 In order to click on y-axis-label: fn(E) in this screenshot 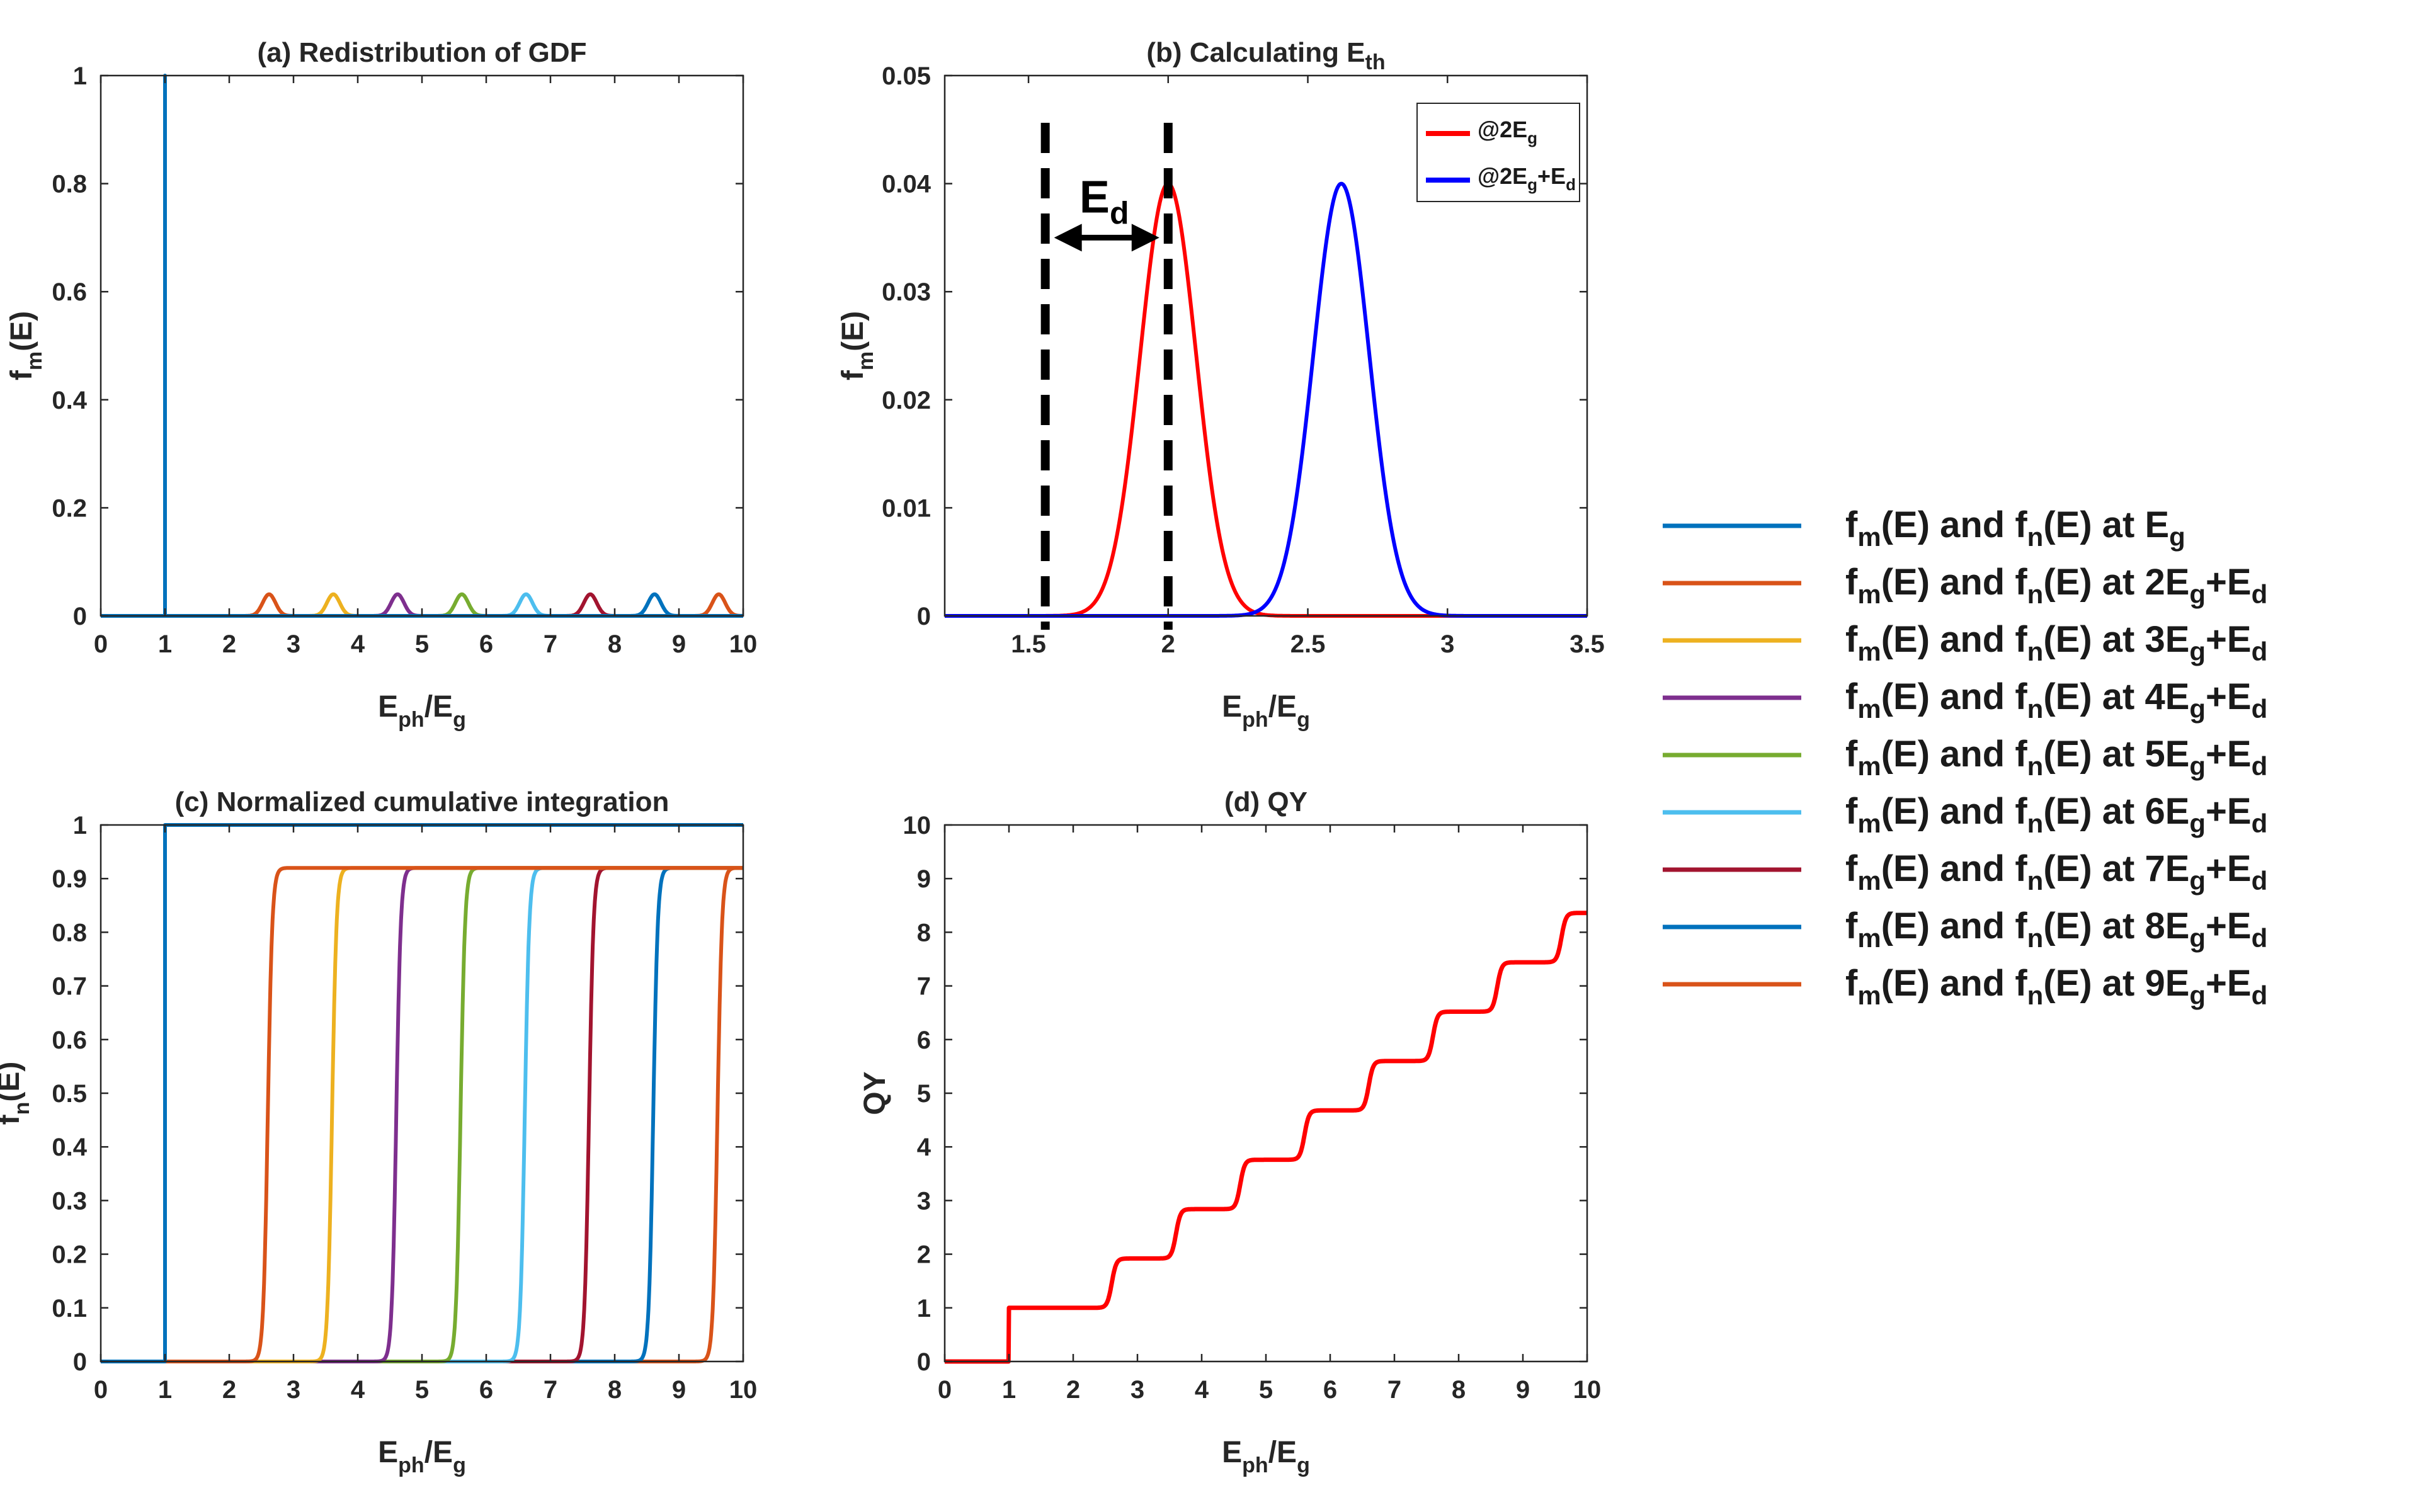, I will do `click(17, 1093)`.